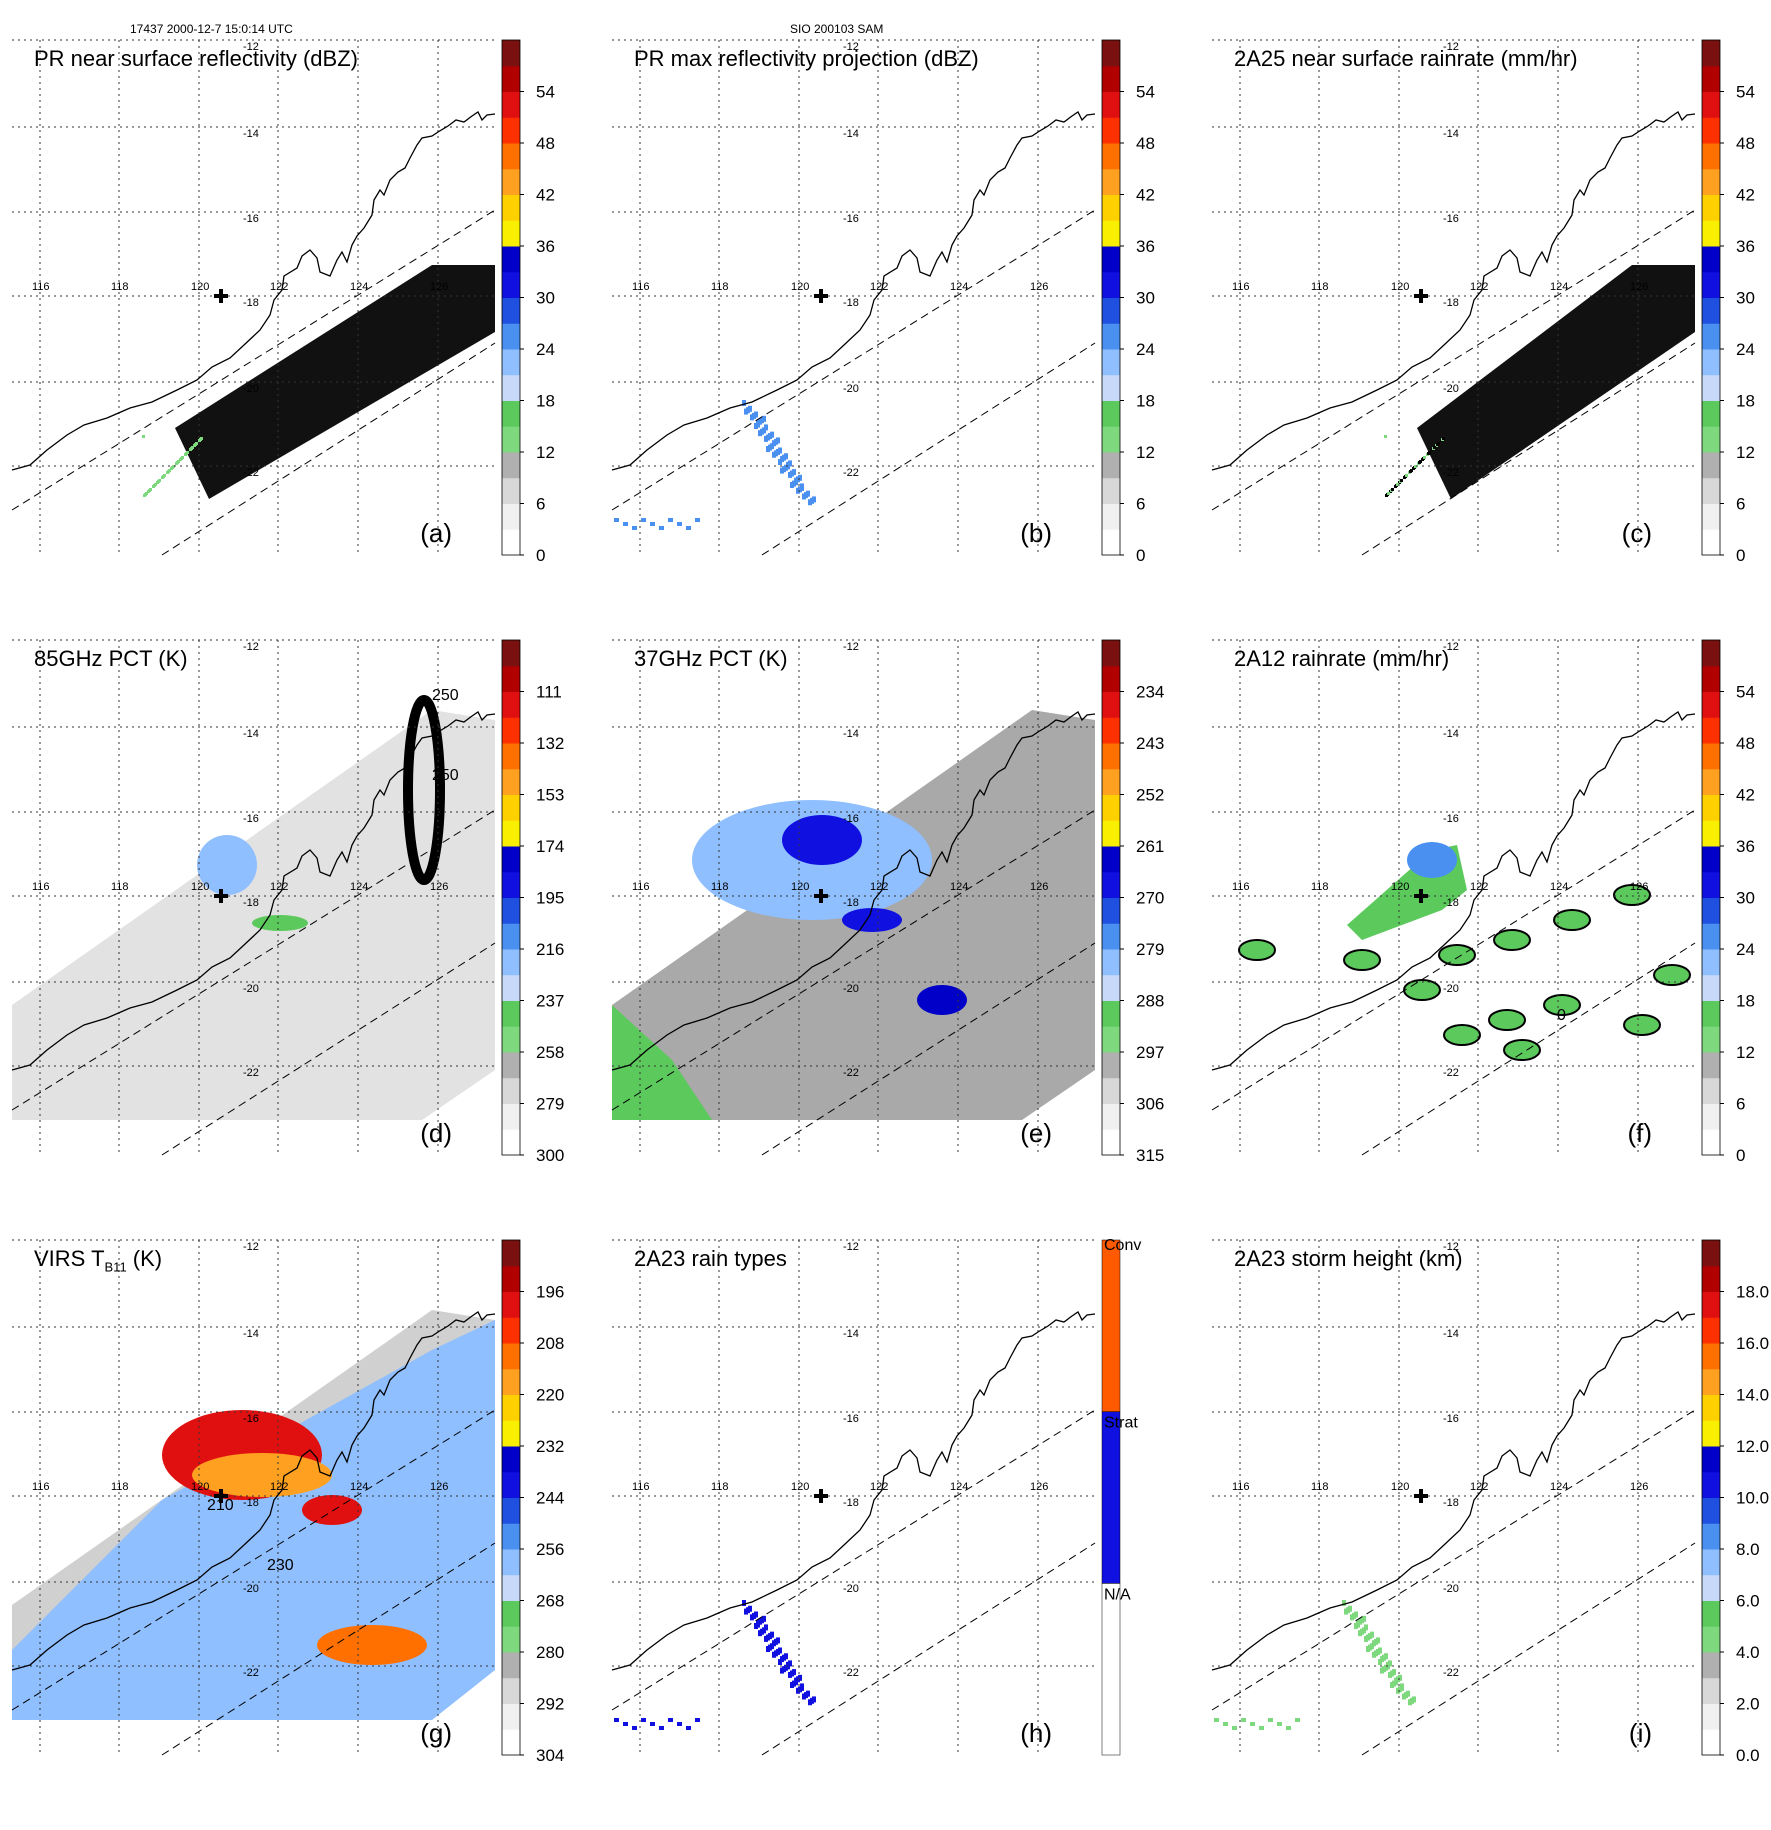 Image resolution: width=1771 pixels, height=1830 pixels. Describe the element at coordinates (1745, 1001) in the screenshot. I see `colorbar-tick-label: 18` at that location.